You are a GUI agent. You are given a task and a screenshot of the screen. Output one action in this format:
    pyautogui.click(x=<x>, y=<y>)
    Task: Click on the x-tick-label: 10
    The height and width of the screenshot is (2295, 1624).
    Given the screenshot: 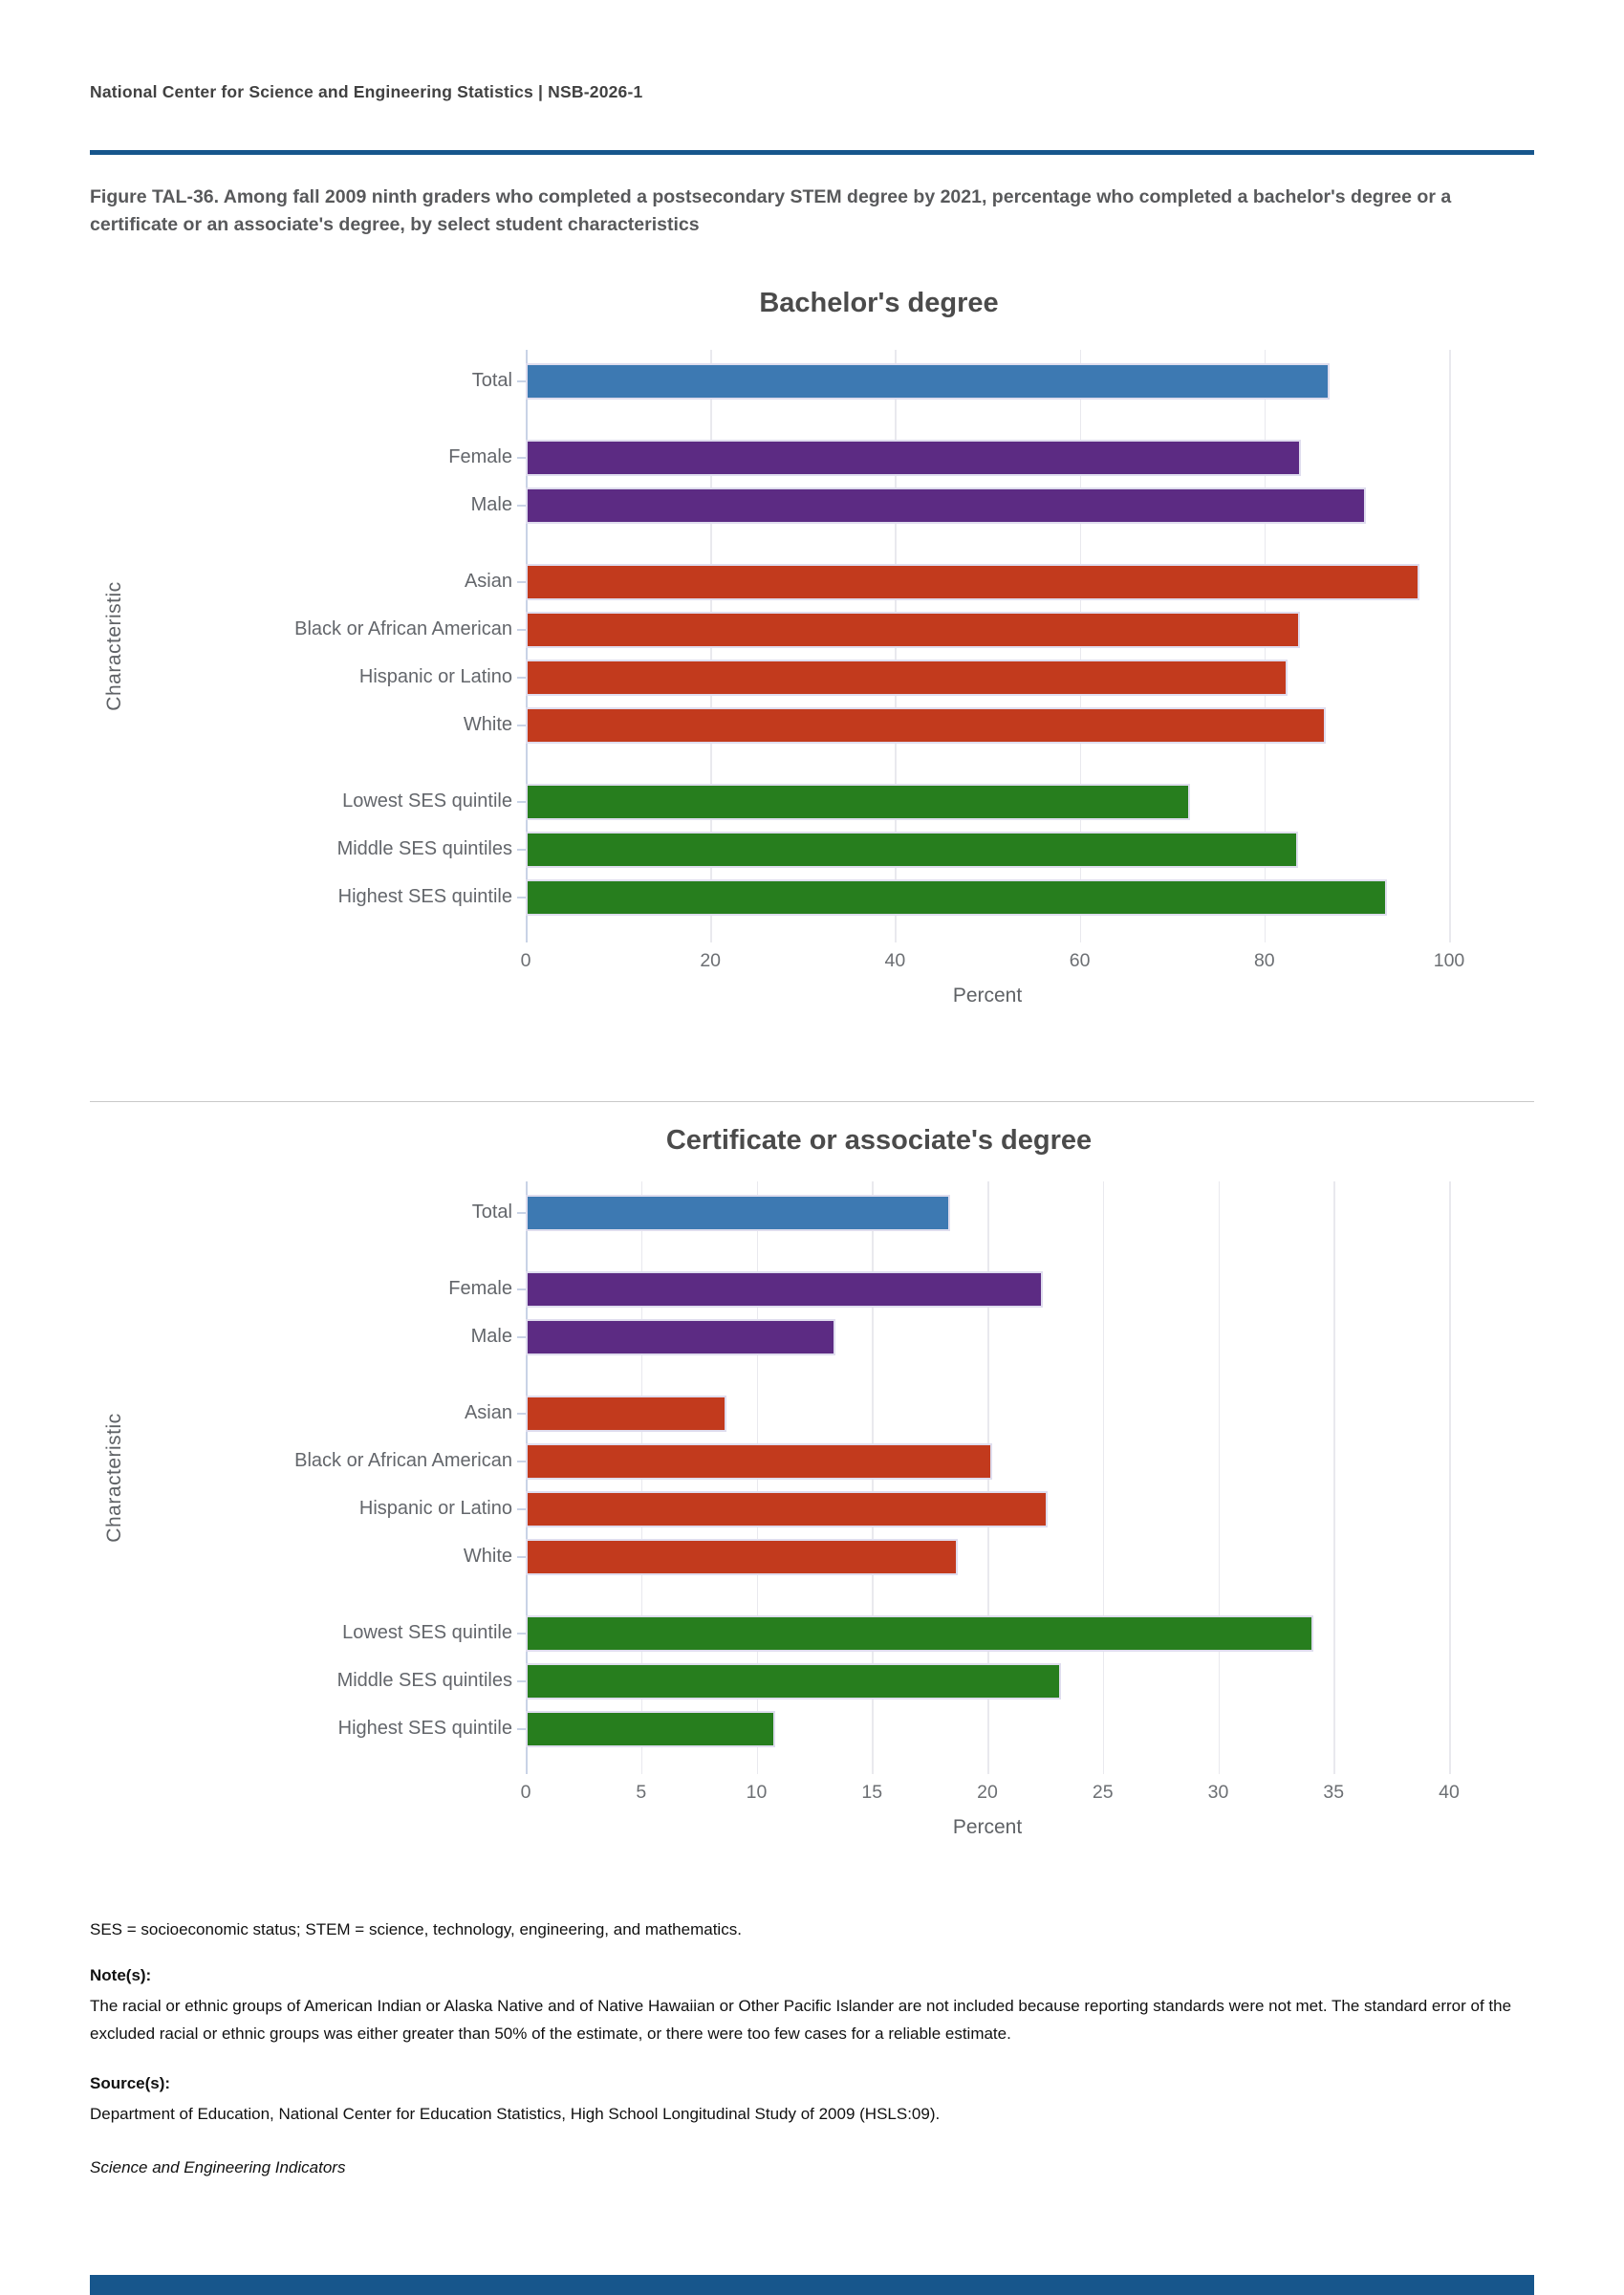 What is the action you would take?
    pyautogui.click(x=757, y=1792)
    